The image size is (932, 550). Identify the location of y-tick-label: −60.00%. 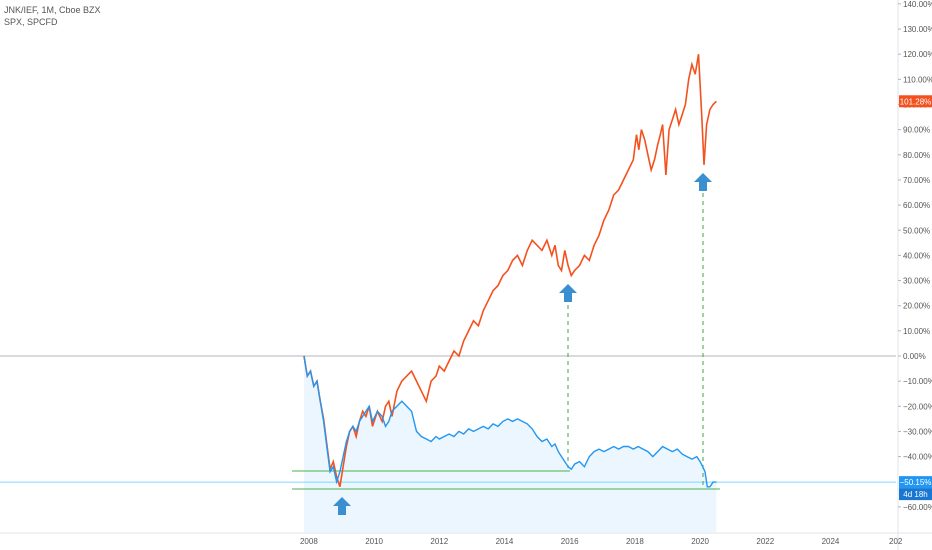
(917, 507).